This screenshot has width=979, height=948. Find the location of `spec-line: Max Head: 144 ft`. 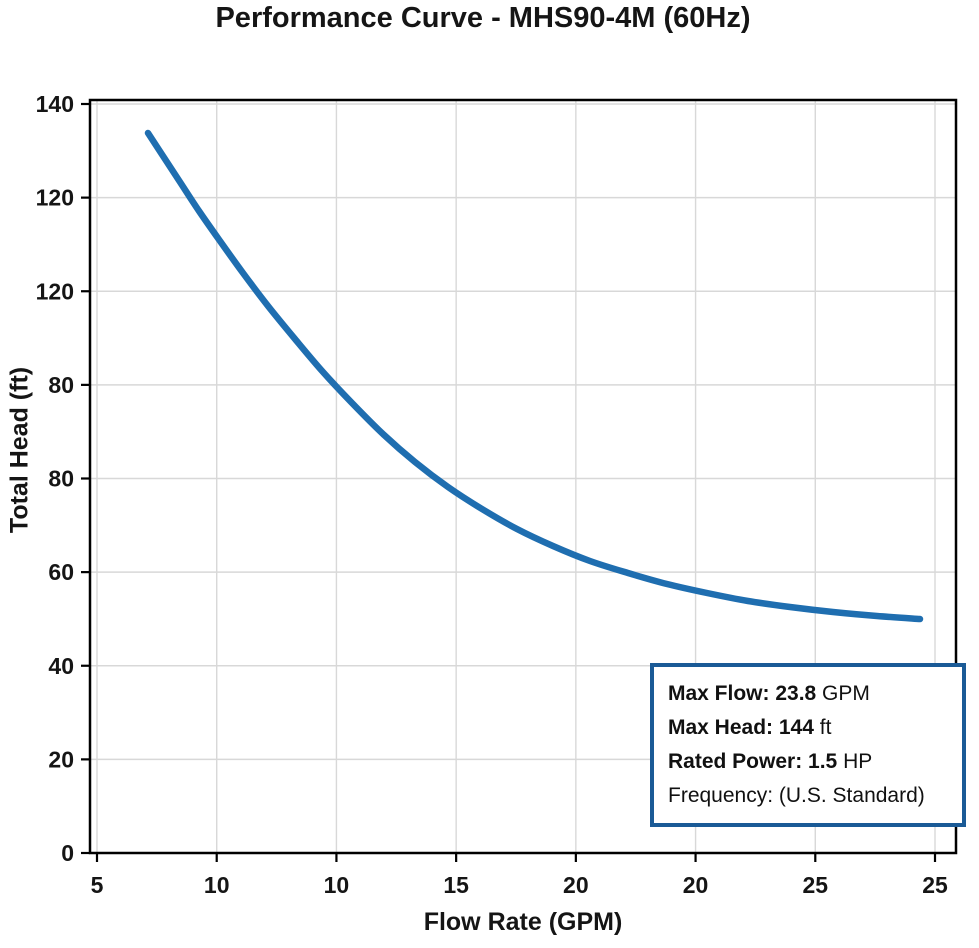

spec-line: Max Head: 144 ft is located at coordinates (808, 728).